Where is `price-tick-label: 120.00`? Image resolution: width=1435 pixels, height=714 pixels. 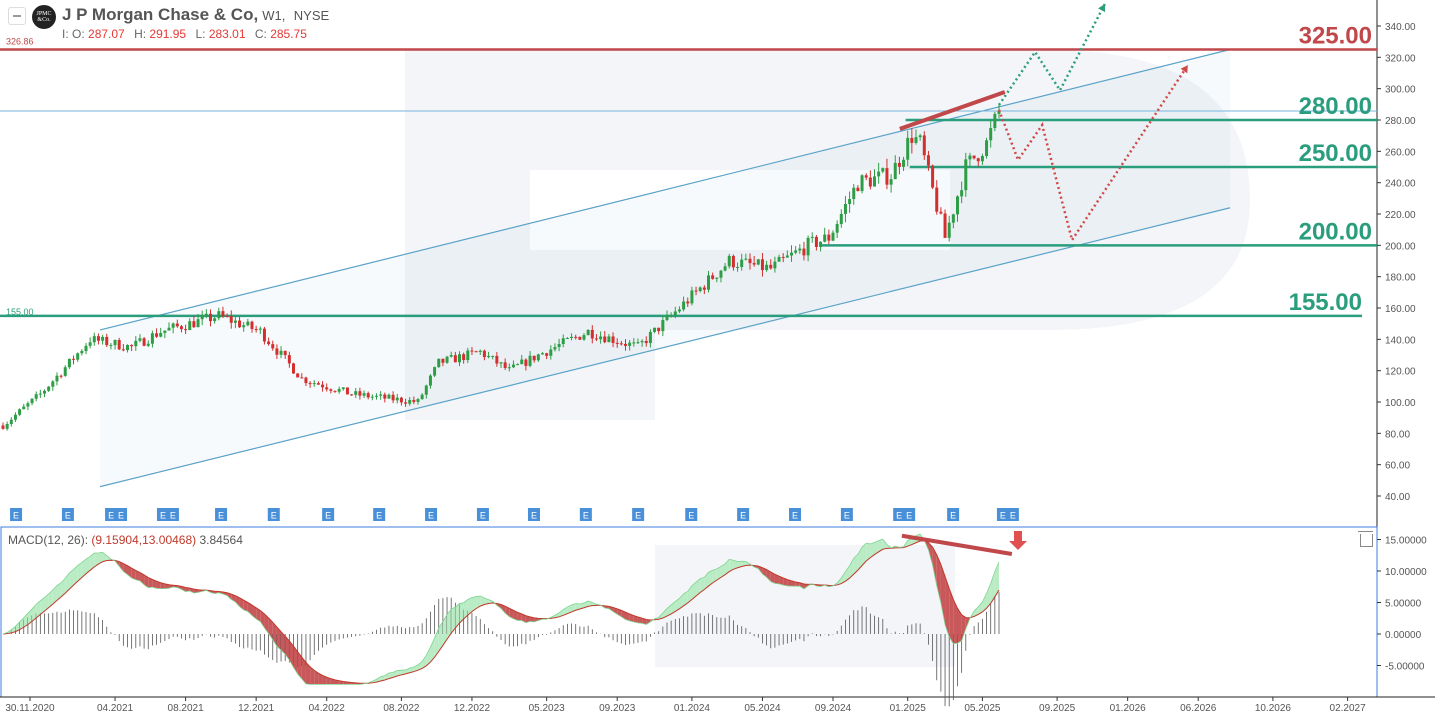 price-tick-label: 120.00 is located at coordinates (1400, 372).